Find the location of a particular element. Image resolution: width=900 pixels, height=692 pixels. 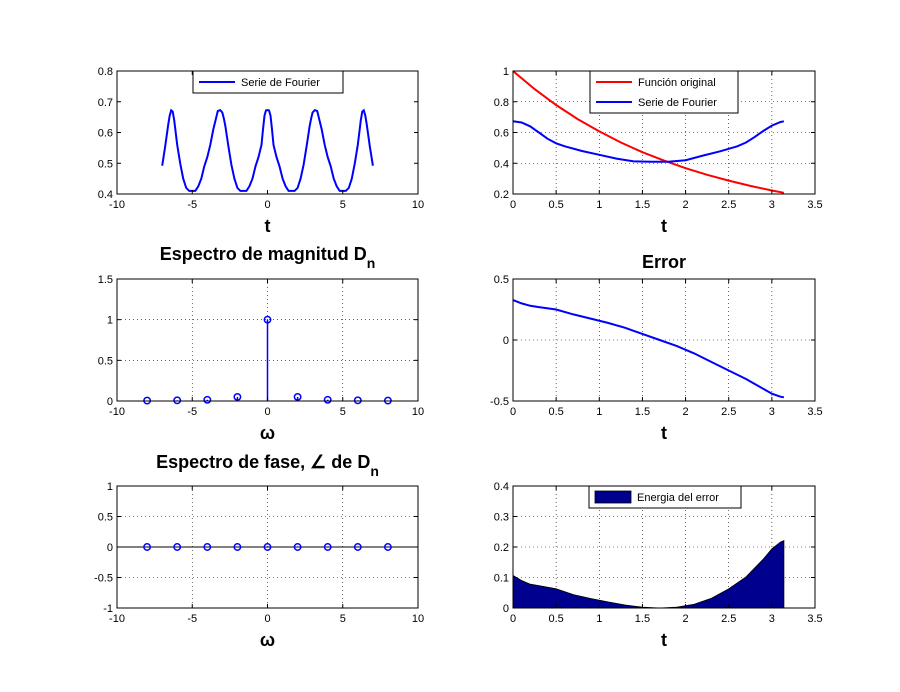

legend: Serie de Fourier is located at coordinates (268, 82).